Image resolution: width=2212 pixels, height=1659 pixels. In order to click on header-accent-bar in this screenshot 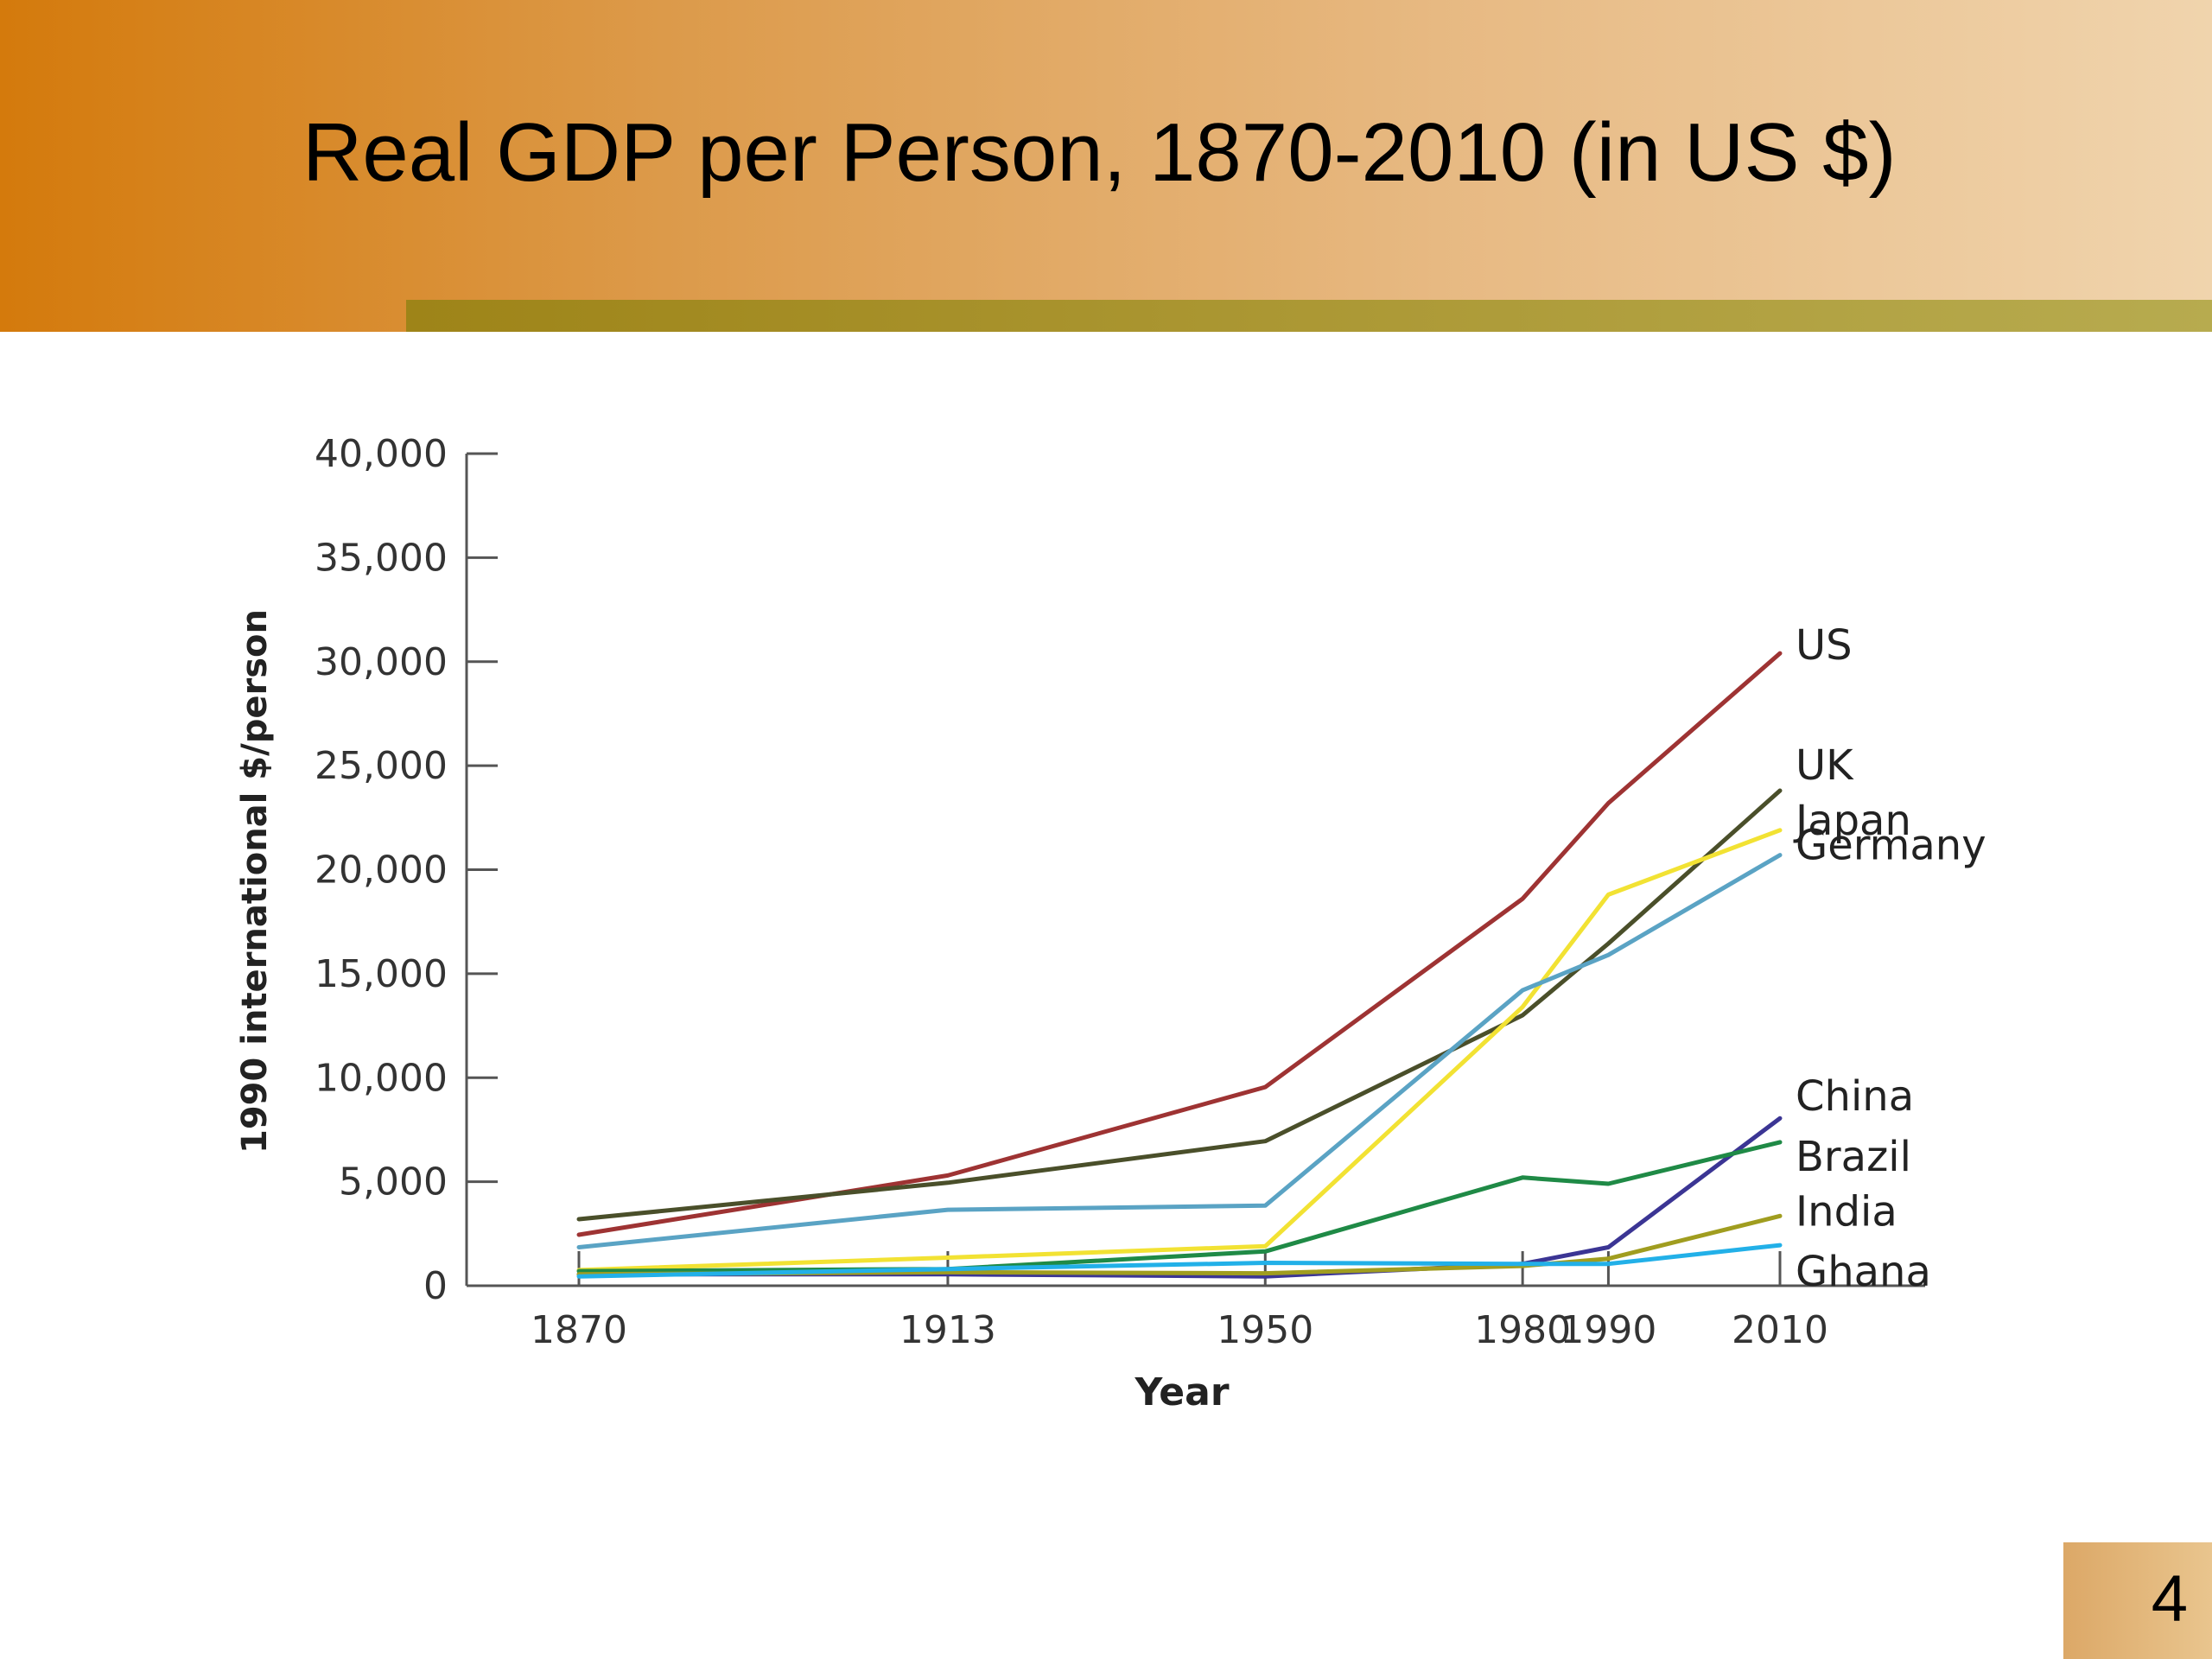, I will do `click(1309, 316)`.